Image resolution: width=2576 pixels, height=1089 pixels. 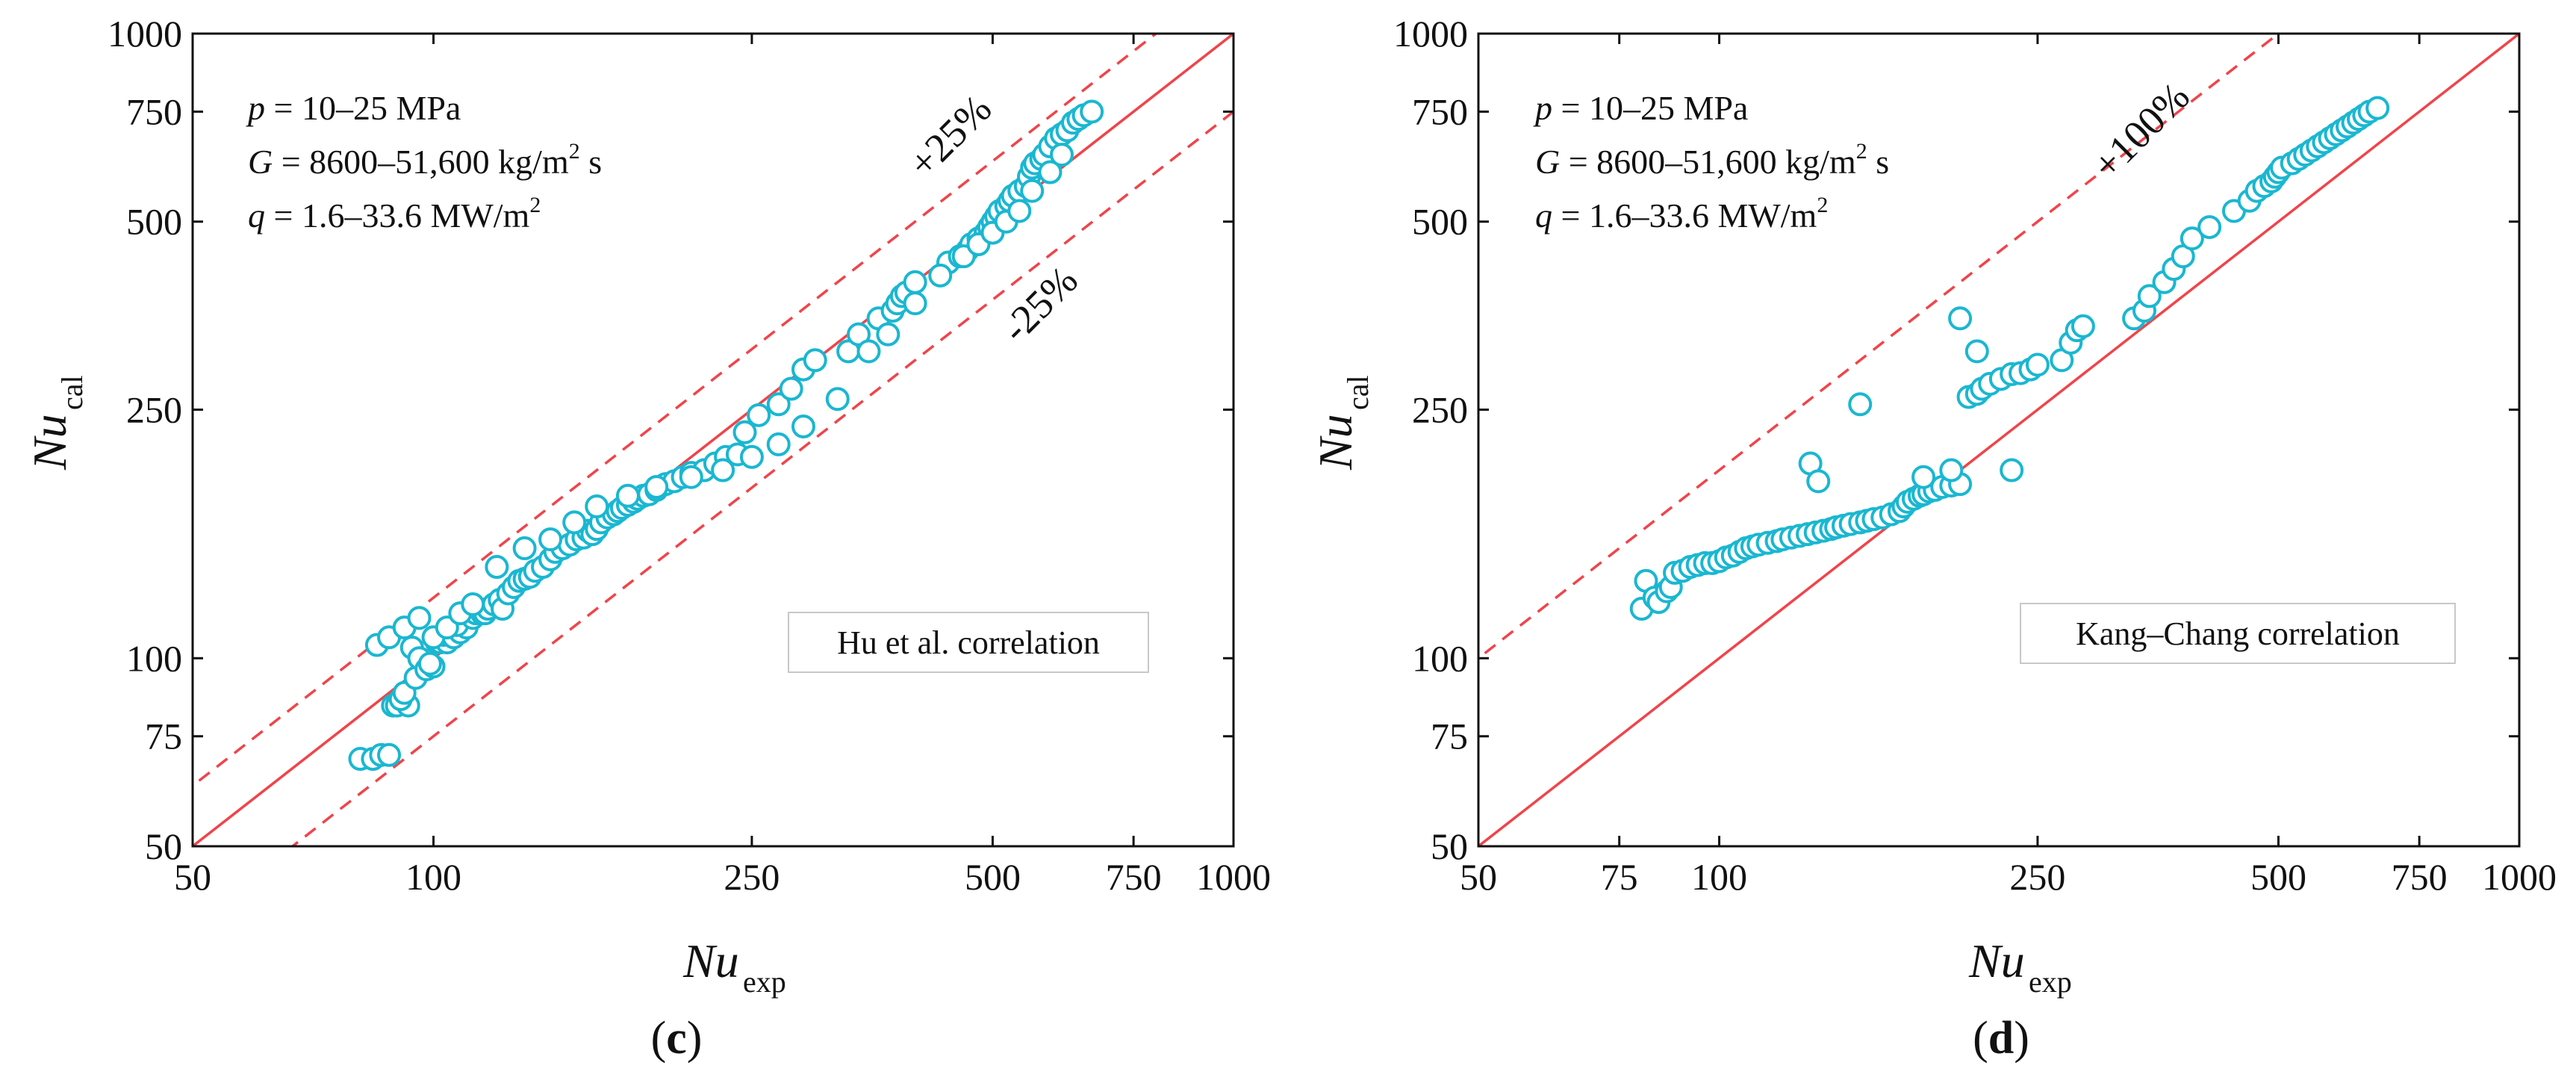 I want to click on x-tick-label: 50, so click(x=1478, y=877).